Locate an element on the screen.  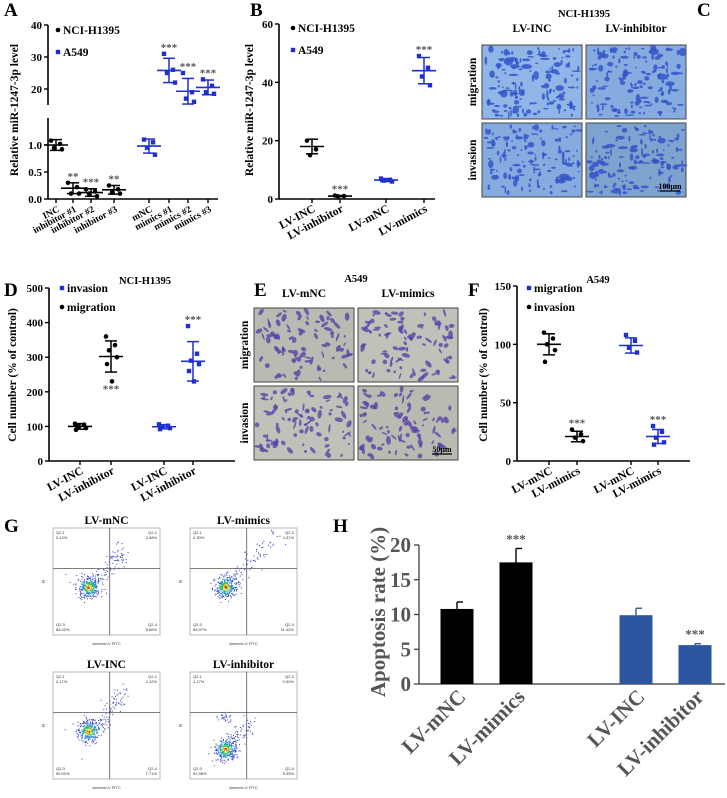
quadrant-percentage: 7.71% is located at coordinates (152, 773).